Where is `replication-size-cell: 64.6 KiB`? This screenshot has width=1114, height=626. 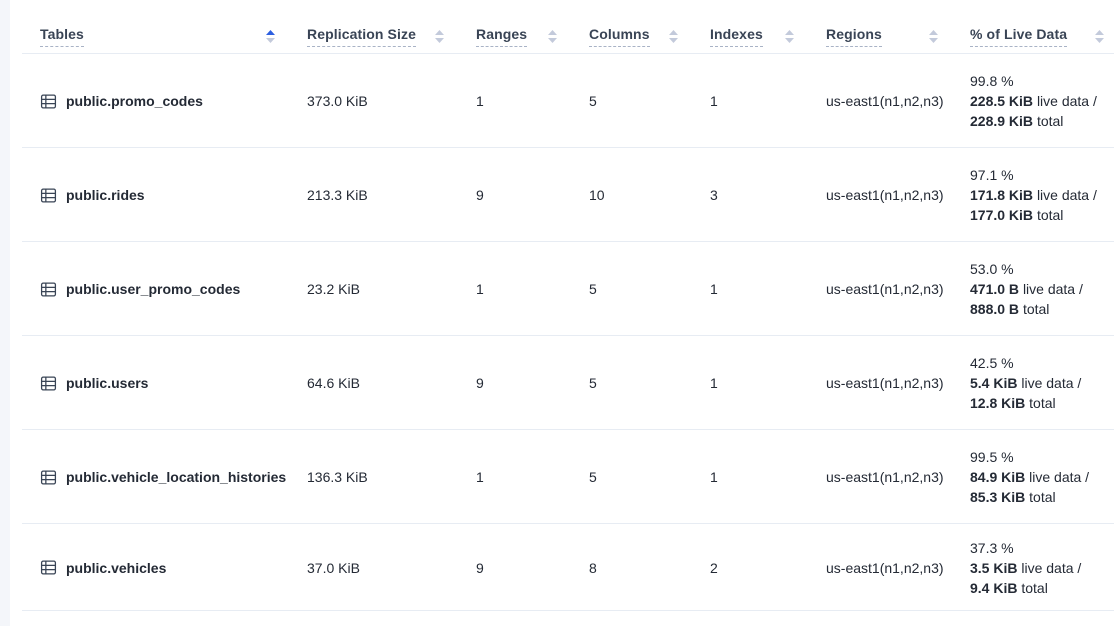 replication-size-cell: 64.6 KiB is located at coordinates (333, 383).